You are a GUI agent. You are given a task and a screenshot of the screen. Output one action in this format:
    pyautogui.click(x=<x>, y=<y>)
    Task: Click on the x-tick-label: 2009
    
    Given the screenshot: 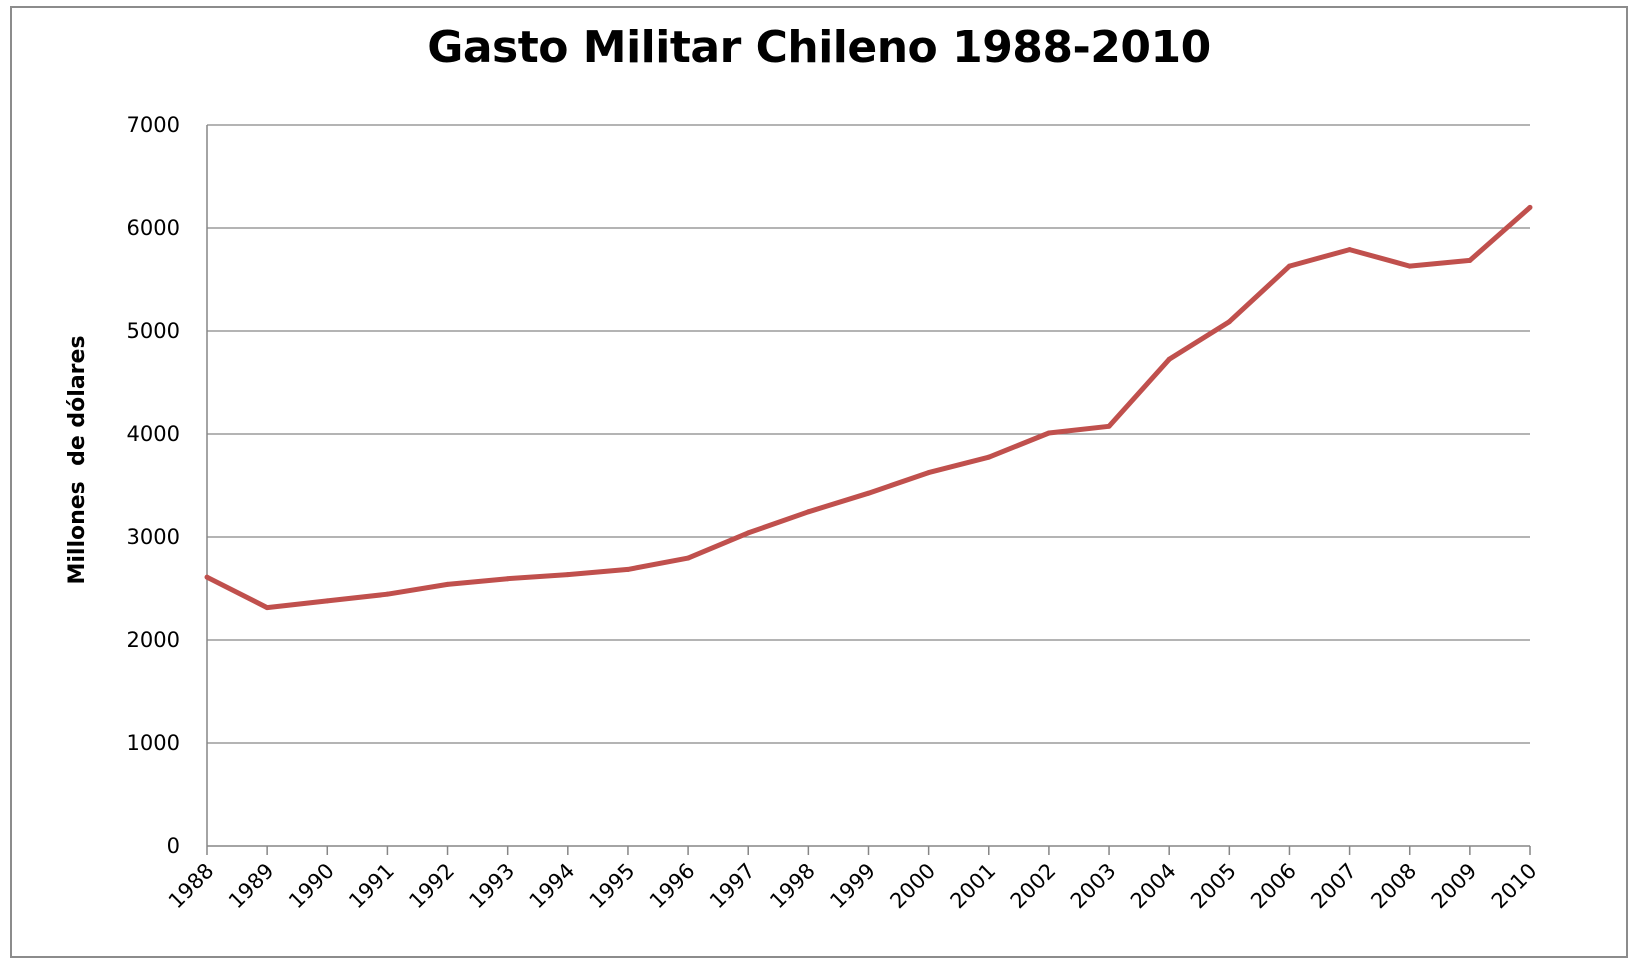 What is the action you would take?
    pyautogui.click(x=1454, y=886)
    